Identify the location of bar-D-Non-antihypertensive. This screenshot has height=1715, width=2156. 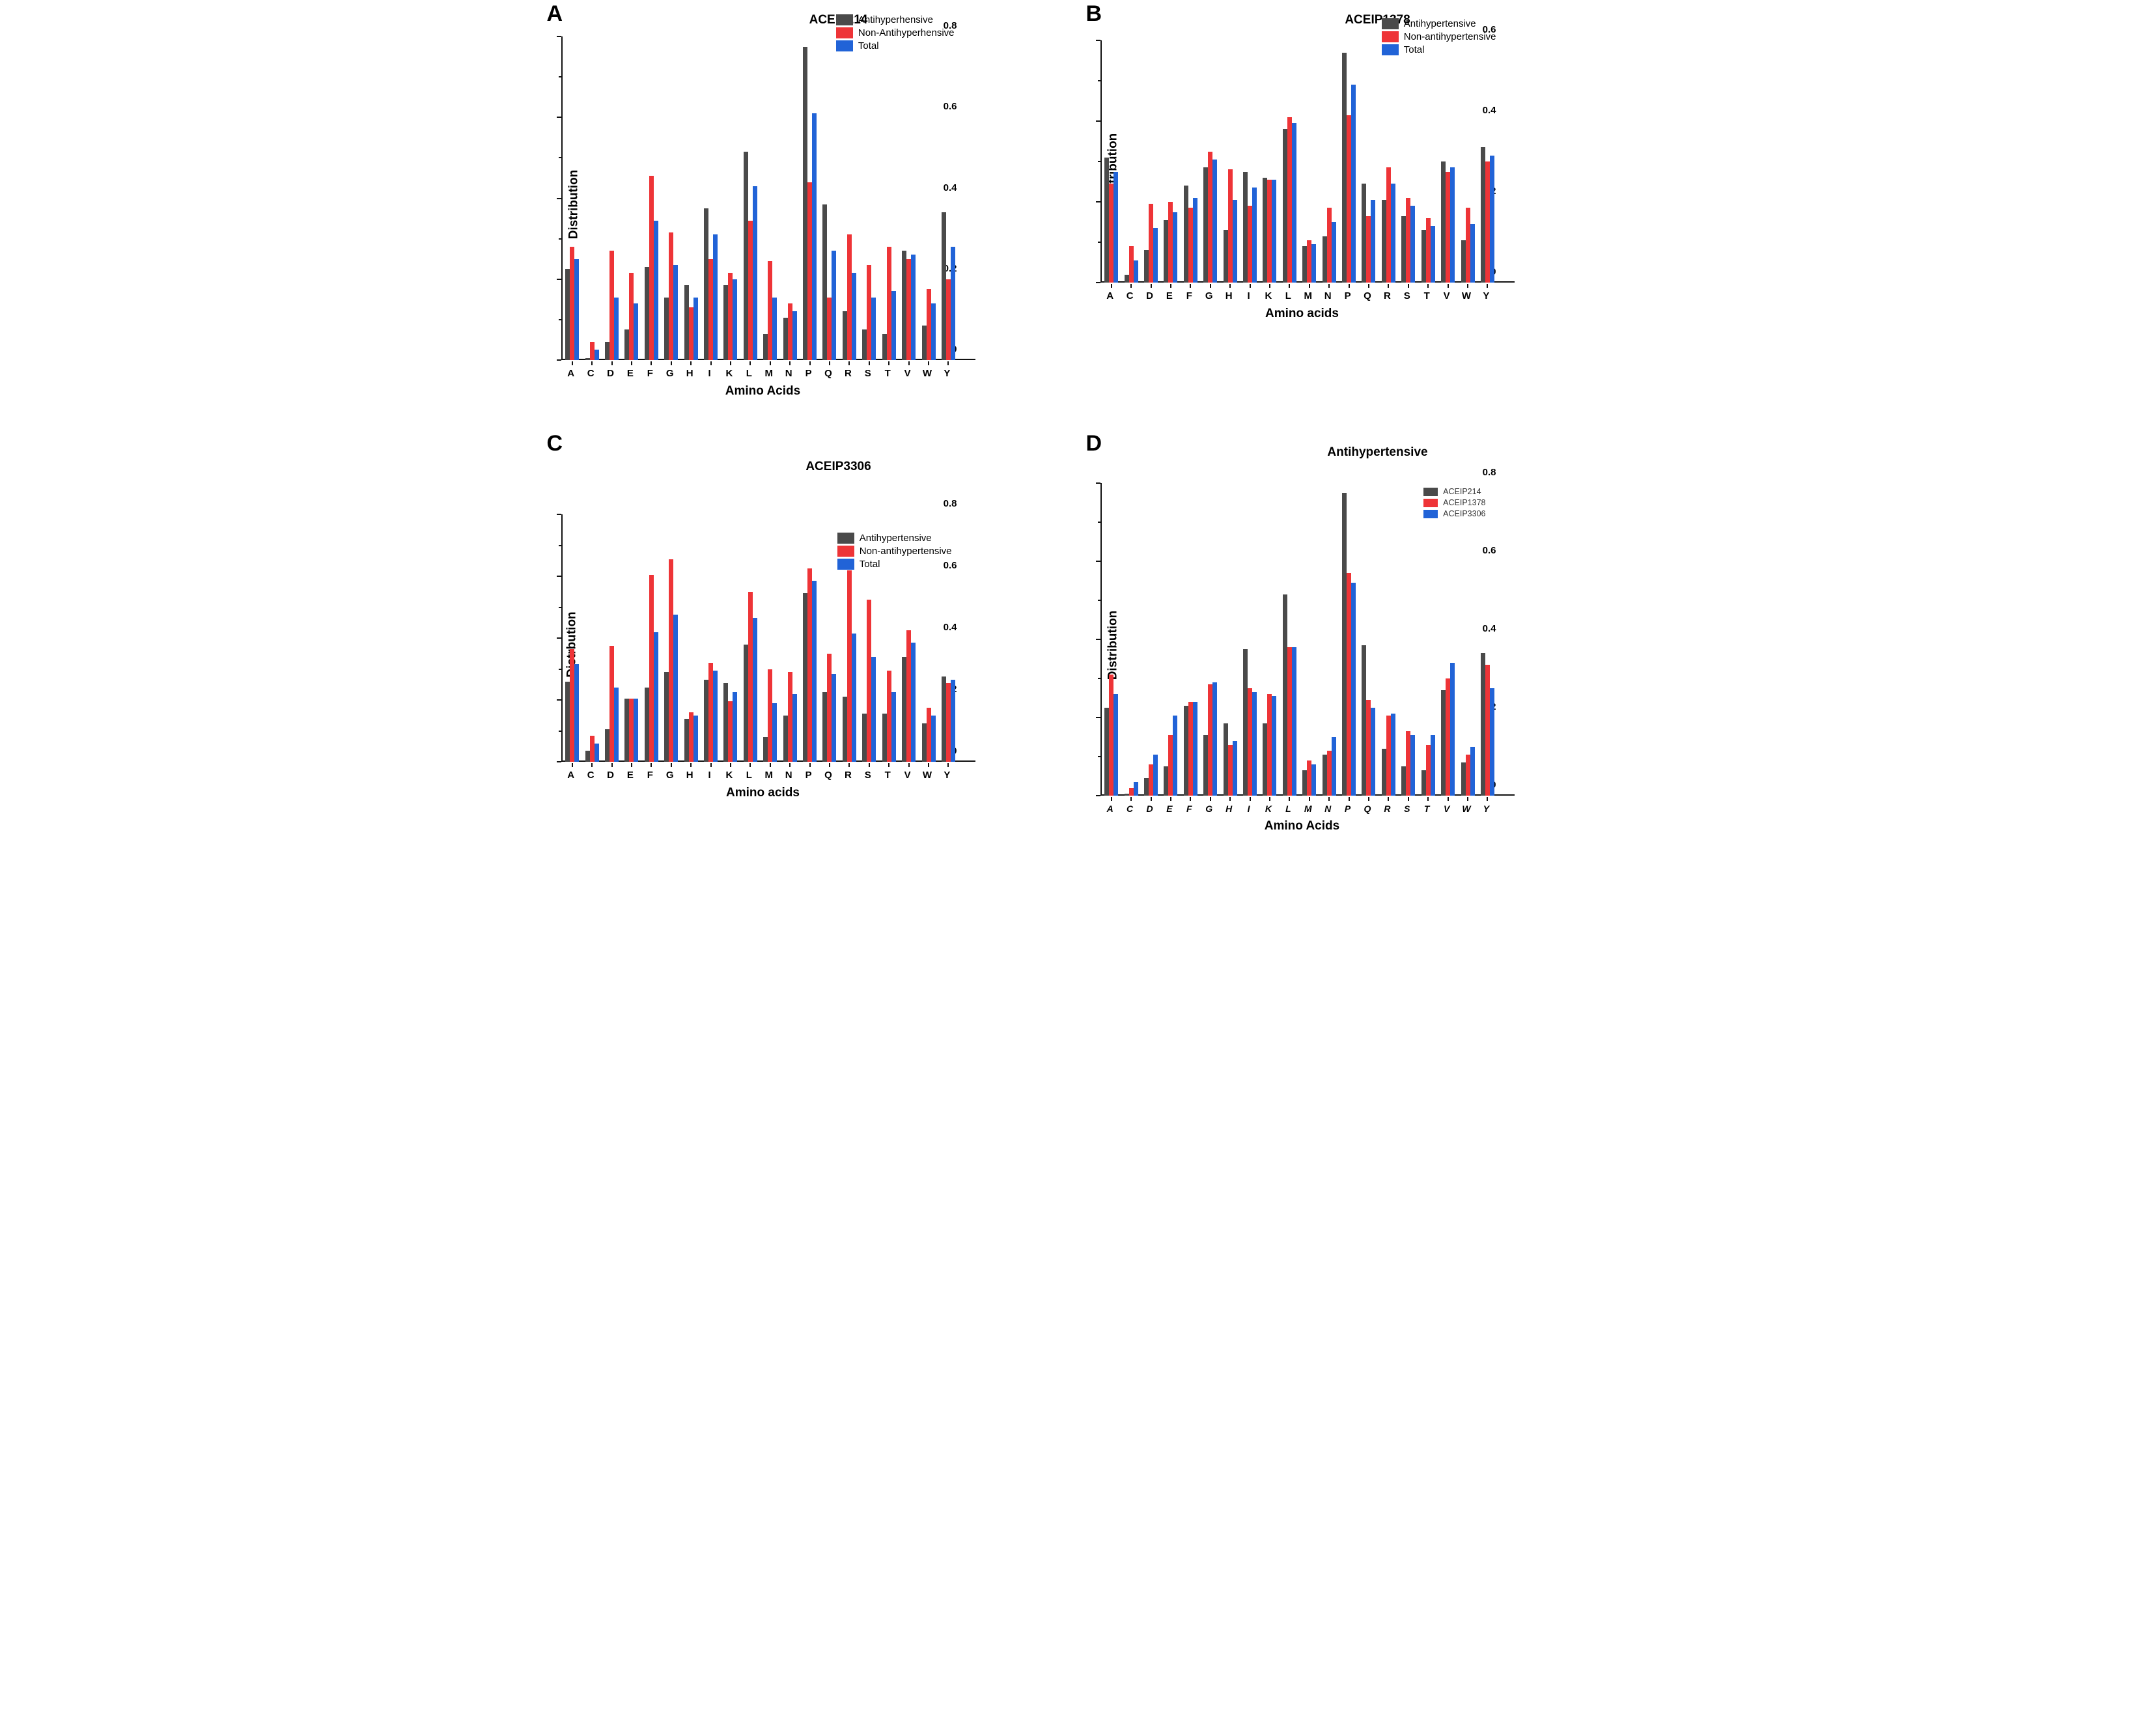
(612, 703).